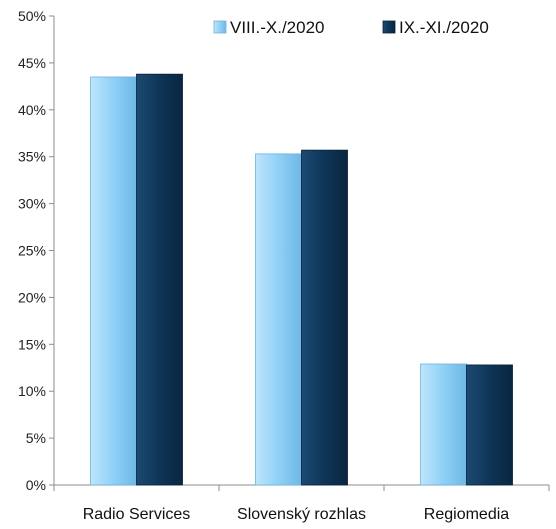 This screenshot has width=556, height=529. Describe the element at coordinates (137, 514) in the screenshot. I see `x-tick-label: Radio Services` at that location.